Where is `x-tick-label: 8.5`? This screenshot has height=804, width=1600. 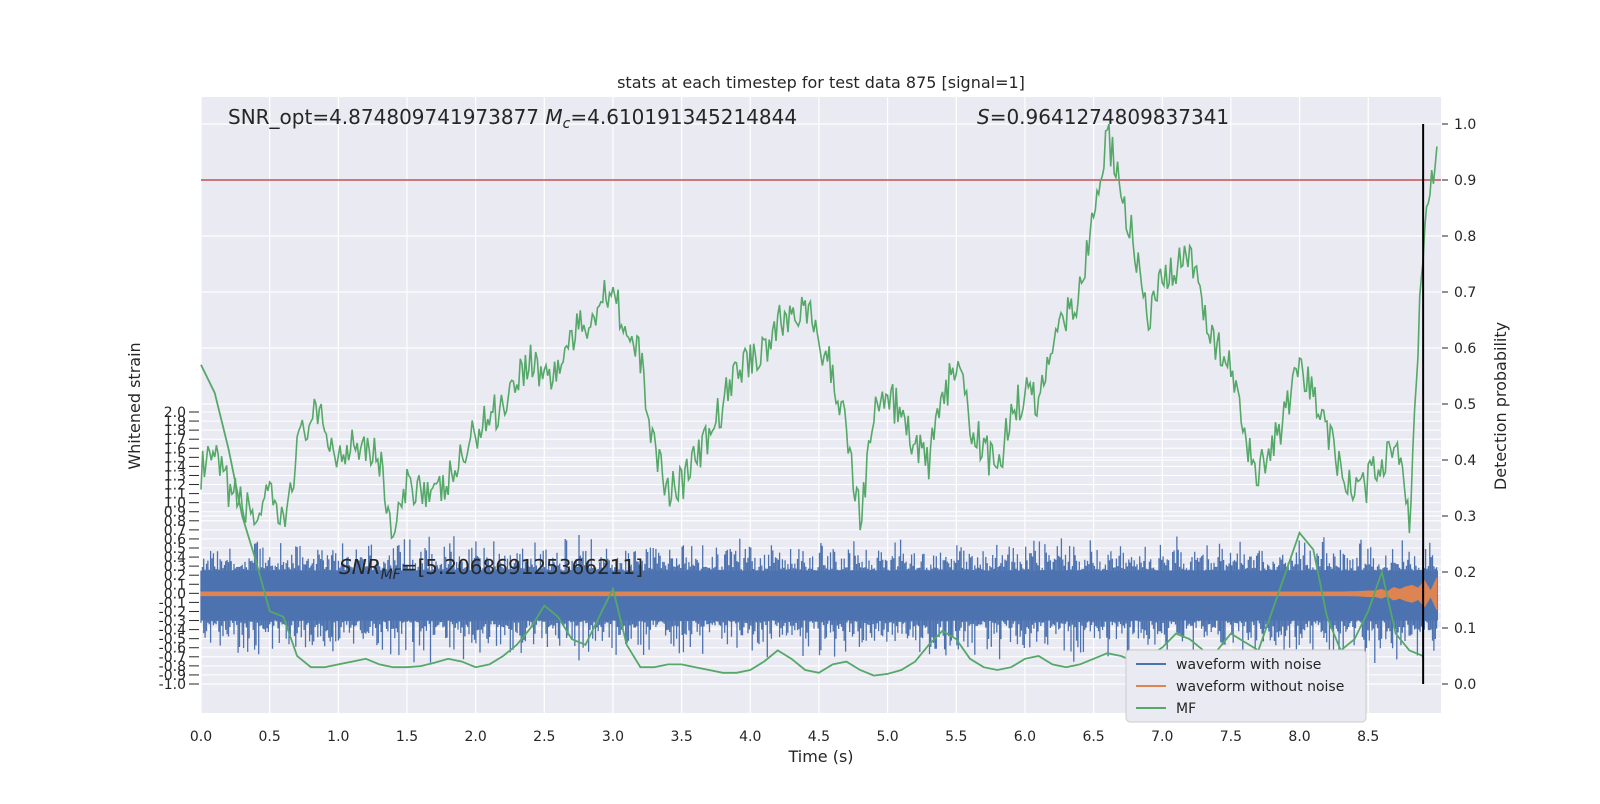
x-tick-label: 8.5 is located at coordinates (1368, 737).